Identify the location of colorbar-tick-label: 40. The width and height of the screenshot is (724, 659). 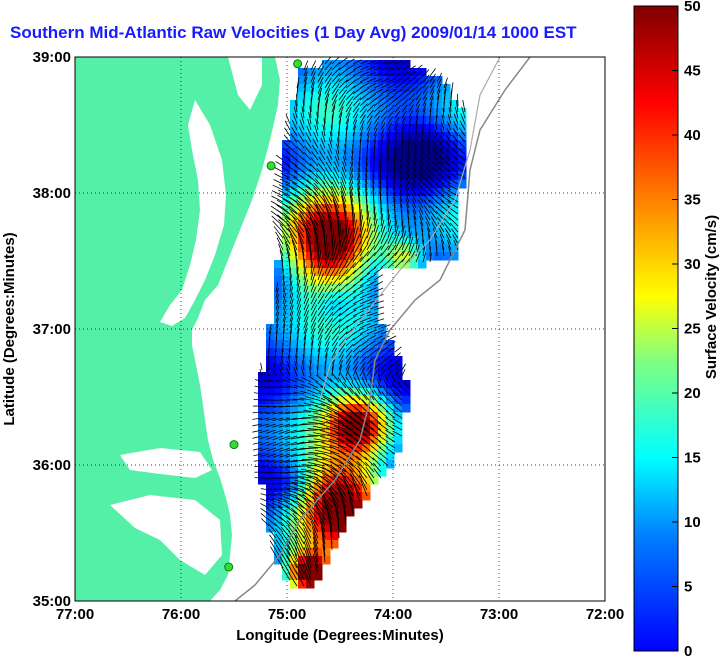
(692, 135).